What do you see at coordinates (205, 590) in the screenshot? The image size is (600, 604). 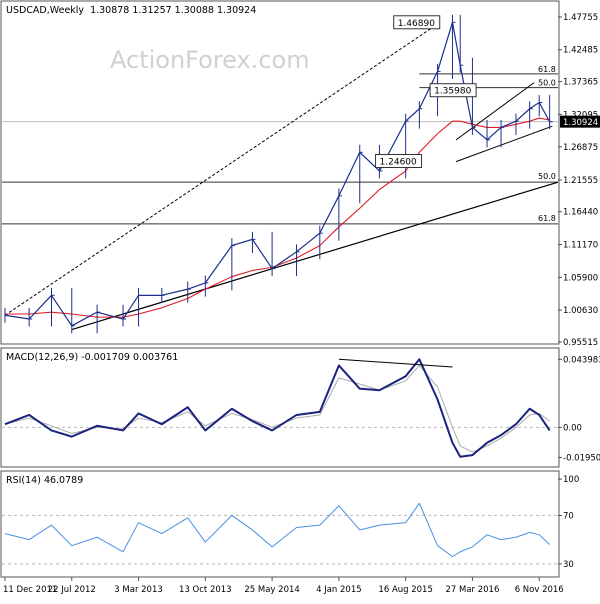 I see `x-axis-tick-label: 13 Oct 2013` at bounding box center [205, 590].